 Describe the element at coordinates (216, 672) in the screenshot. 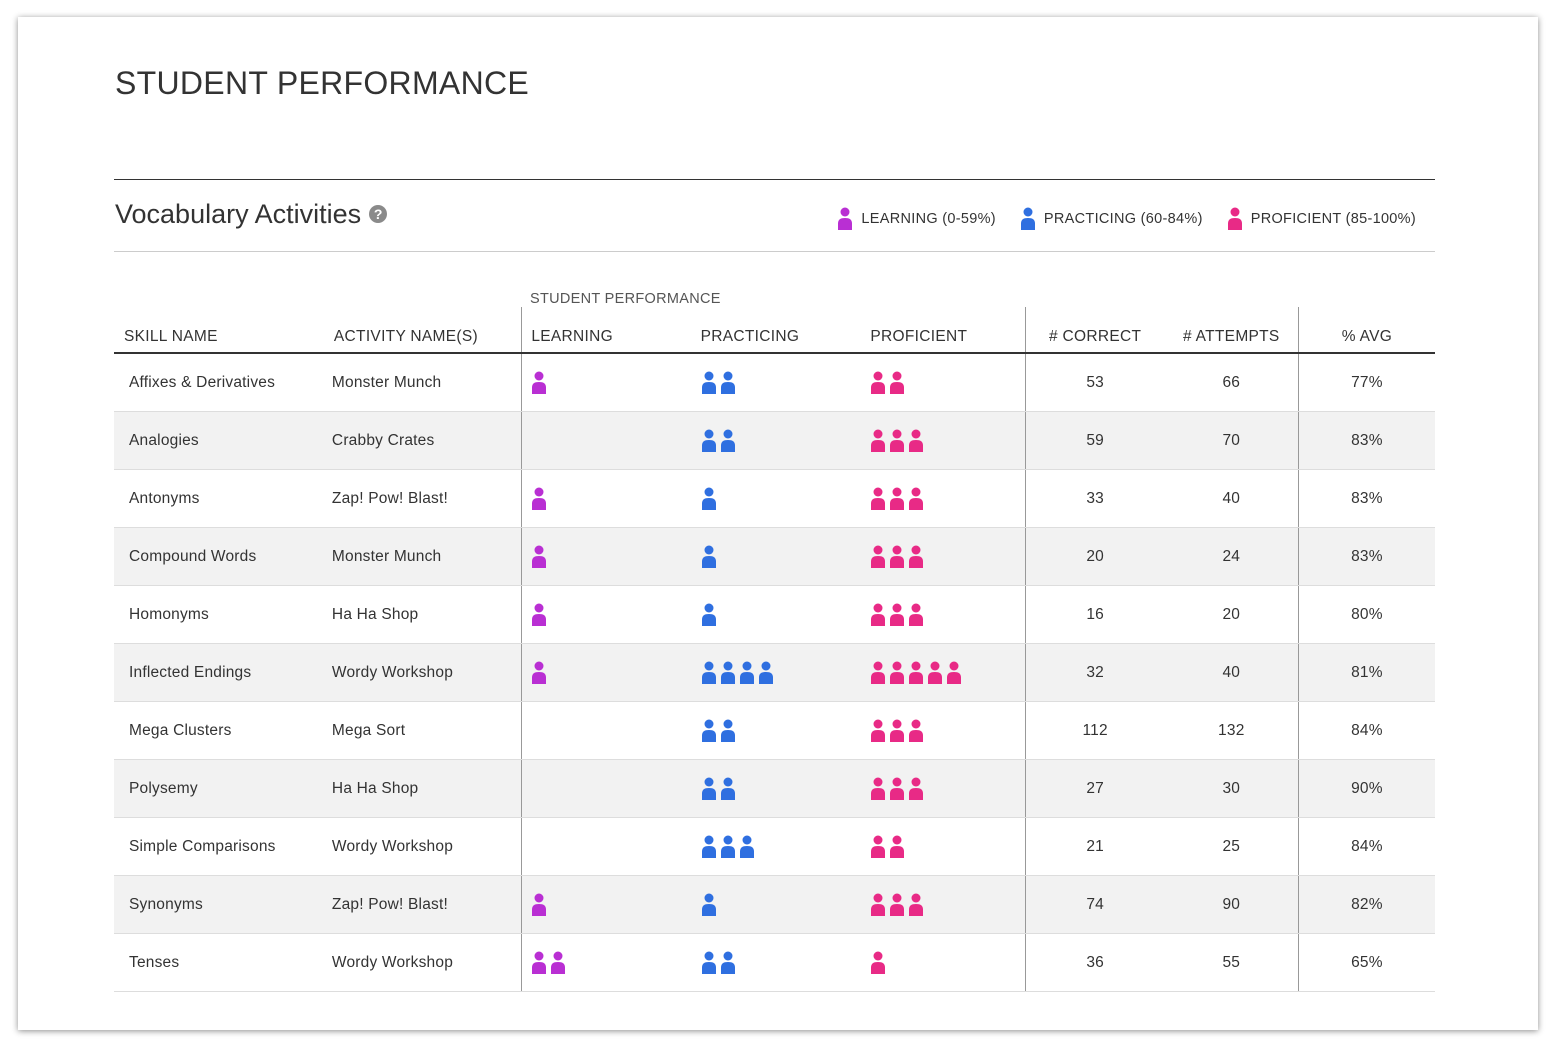

I see `skill-name: Inflected Endings` at that location.